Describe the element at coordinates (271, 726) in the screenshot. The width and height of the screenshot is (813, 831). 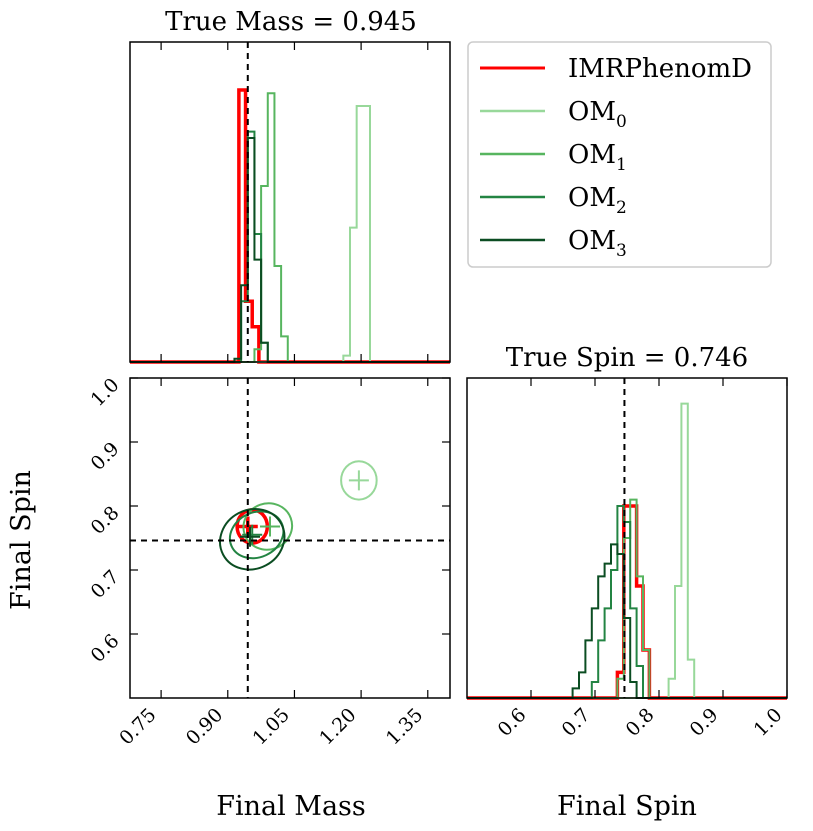
I see `mass-tick-label: 1.05` at that location.